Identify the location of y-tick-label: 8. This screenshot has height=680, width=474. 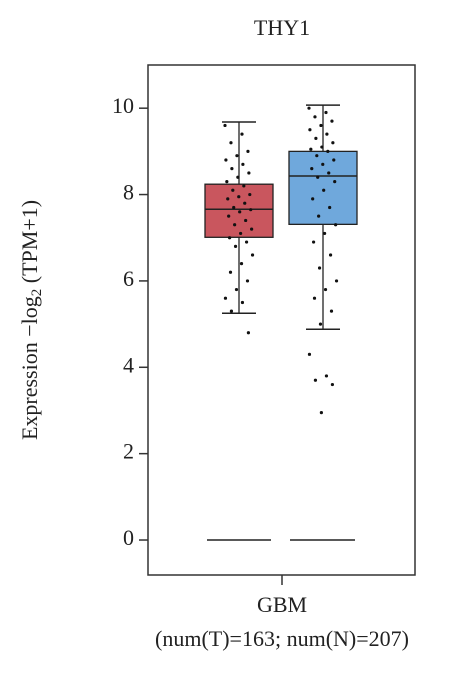
(128, 192).